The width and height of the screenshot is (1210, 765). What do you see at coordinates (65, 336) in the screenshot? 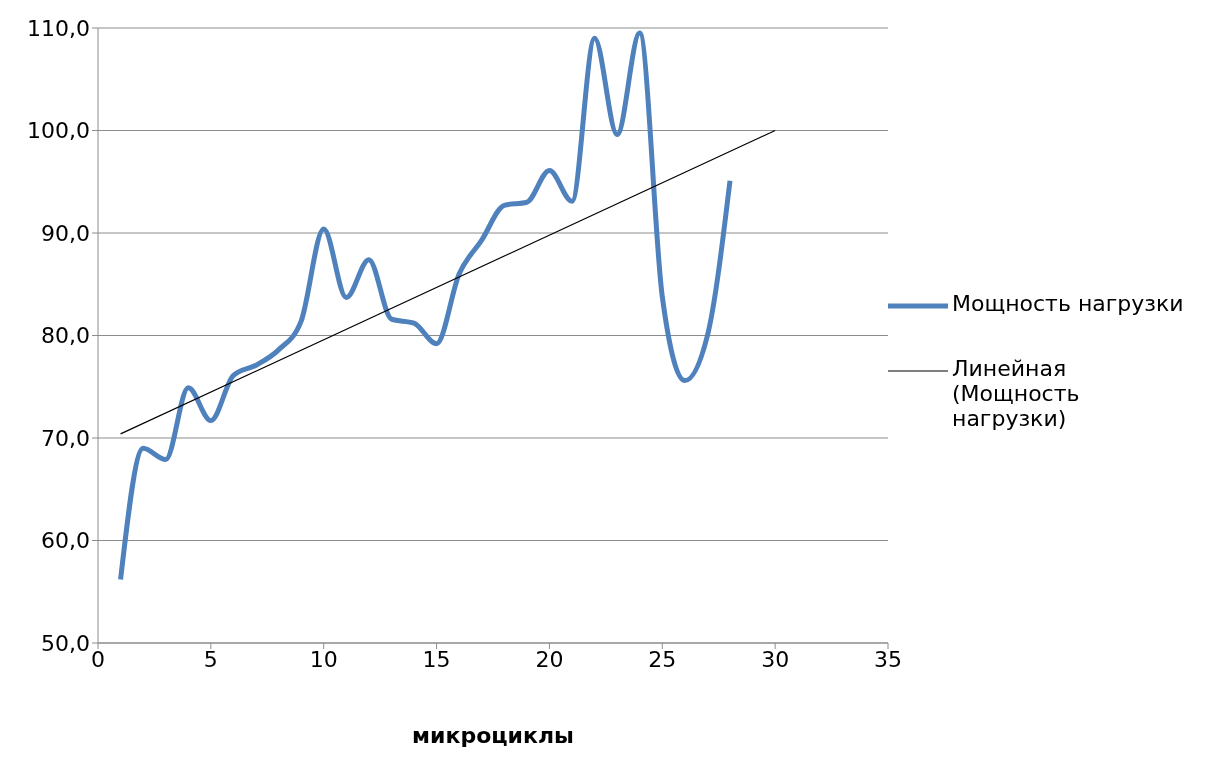
I see `y-tick-label: 80,0` at bounding box center [65, 336].